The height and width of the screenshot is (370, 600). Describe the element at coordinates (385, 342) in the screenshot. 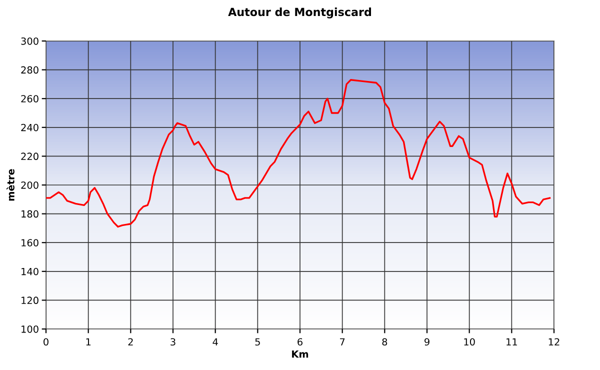

I see `x-tick-label: 8` at that location.